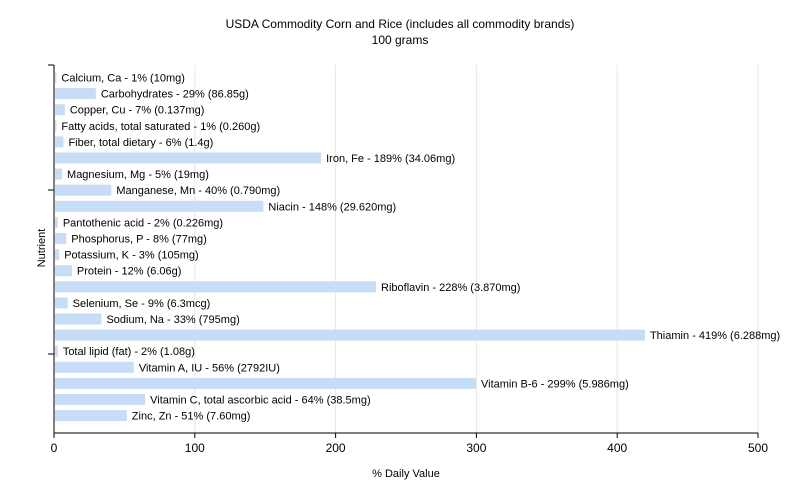 Image resolution: width=800 pixels, height=500 pixels. What do you see at coordinates (54, 448) in the screenshot?
I see `x-tick-label: 0` at bounding box center [54, 448].